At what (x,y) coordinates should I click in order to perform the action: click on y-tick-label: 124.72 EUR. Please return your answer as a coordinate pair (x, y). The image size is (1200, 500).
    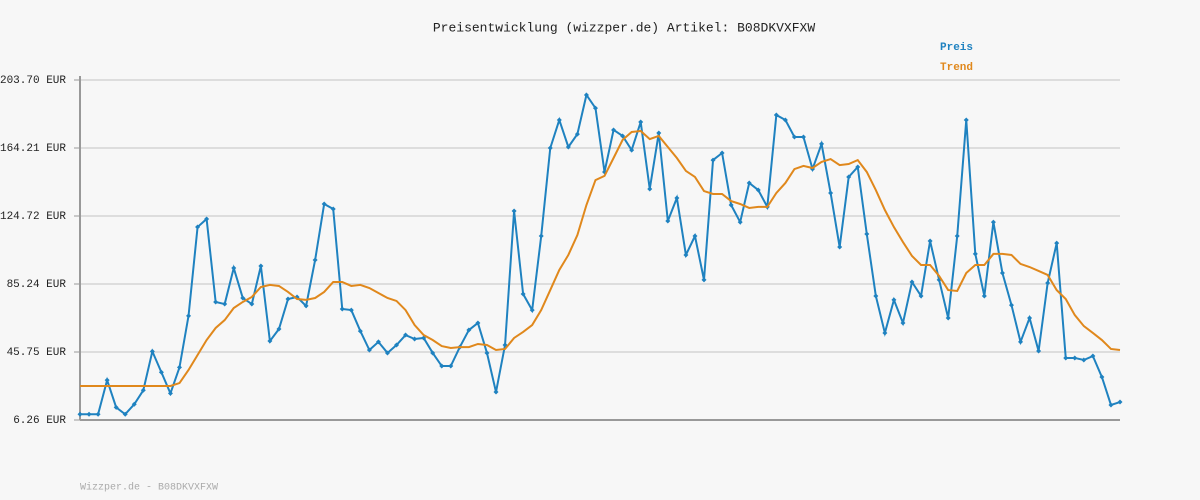
    Looking at the image, I should click on (33, 217).